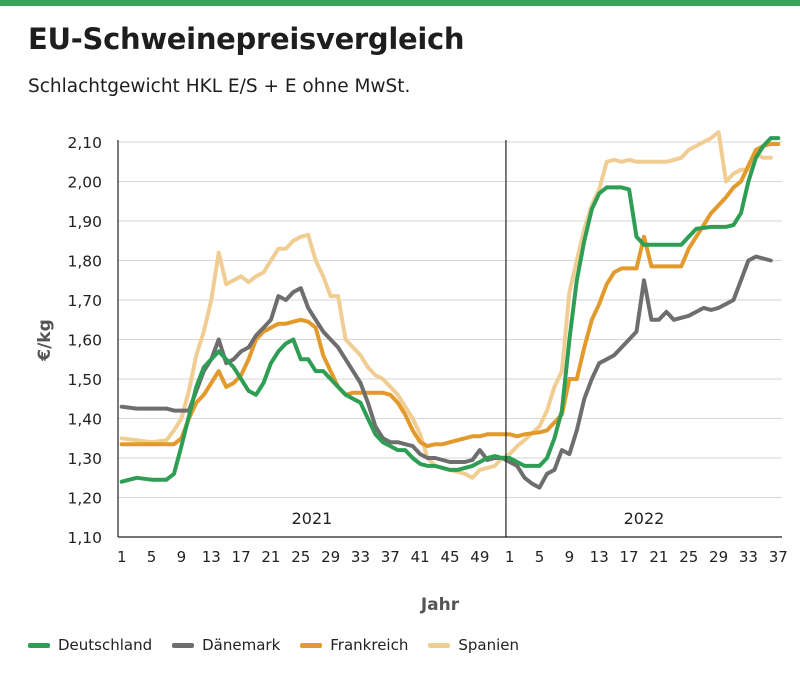 The height and width of the screenshot is (684, 800). I want to click on legend-item: Dänemark, so click(226, 645).